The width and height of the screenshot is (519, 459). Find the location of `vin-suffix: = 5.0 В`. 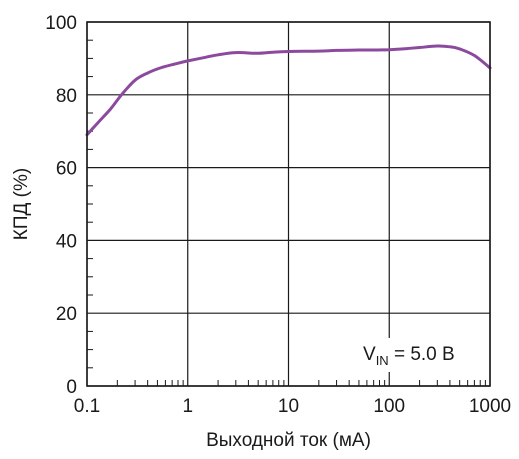

vin-suffix: = 5.0 В is located at coordinates (422, 354).